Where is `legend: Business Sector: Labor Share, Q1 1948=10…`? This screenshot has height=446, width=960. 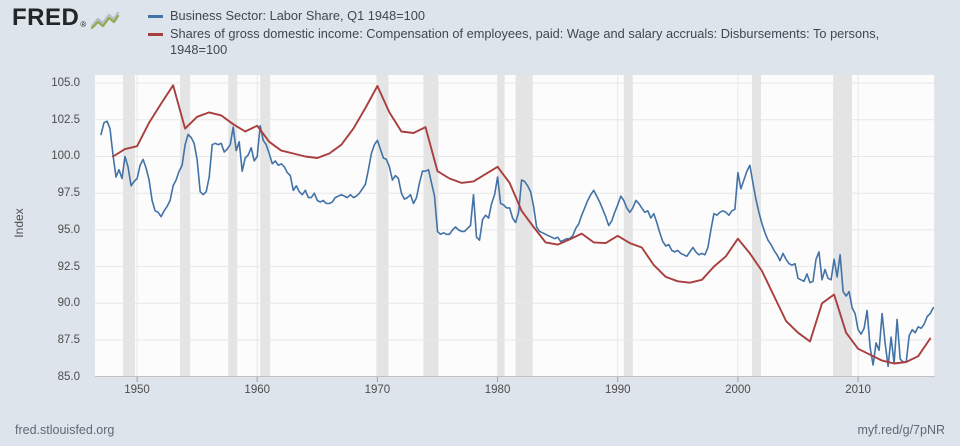 legend: Business Sector: Labor Share, Q1 1948=10… is located at coordinates (516, 34).